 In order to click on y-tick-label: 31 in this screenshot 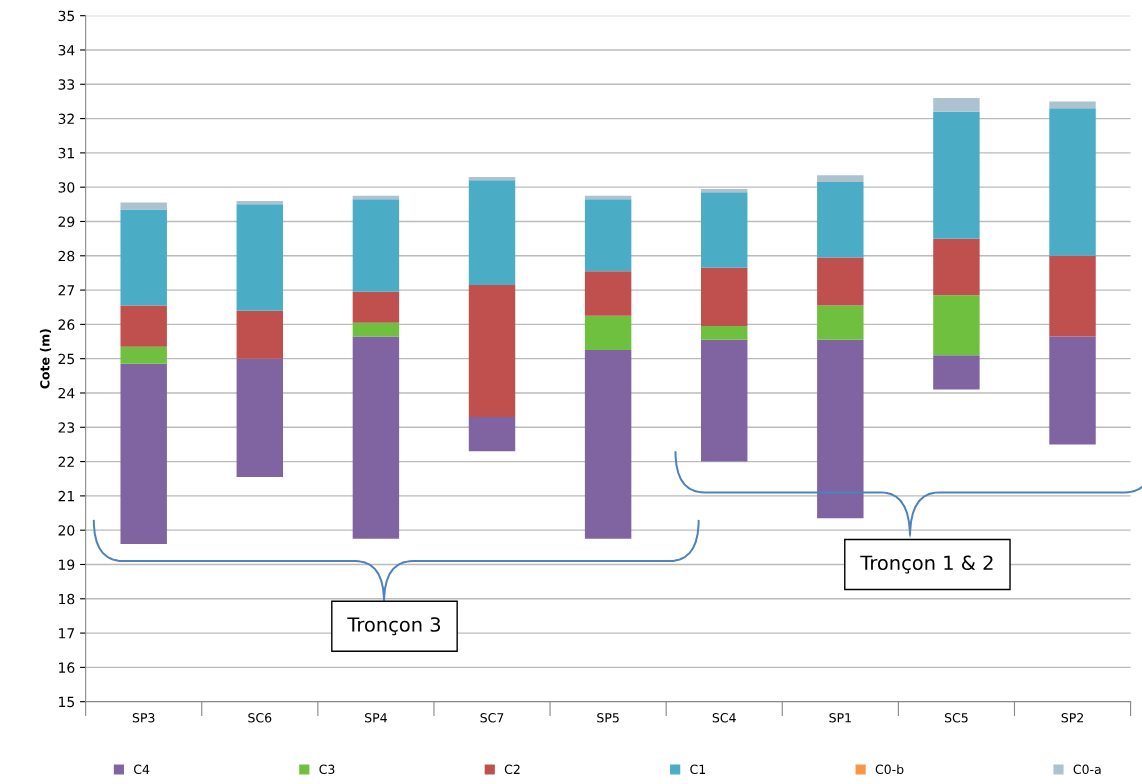, I will do `click(66, 153)`.